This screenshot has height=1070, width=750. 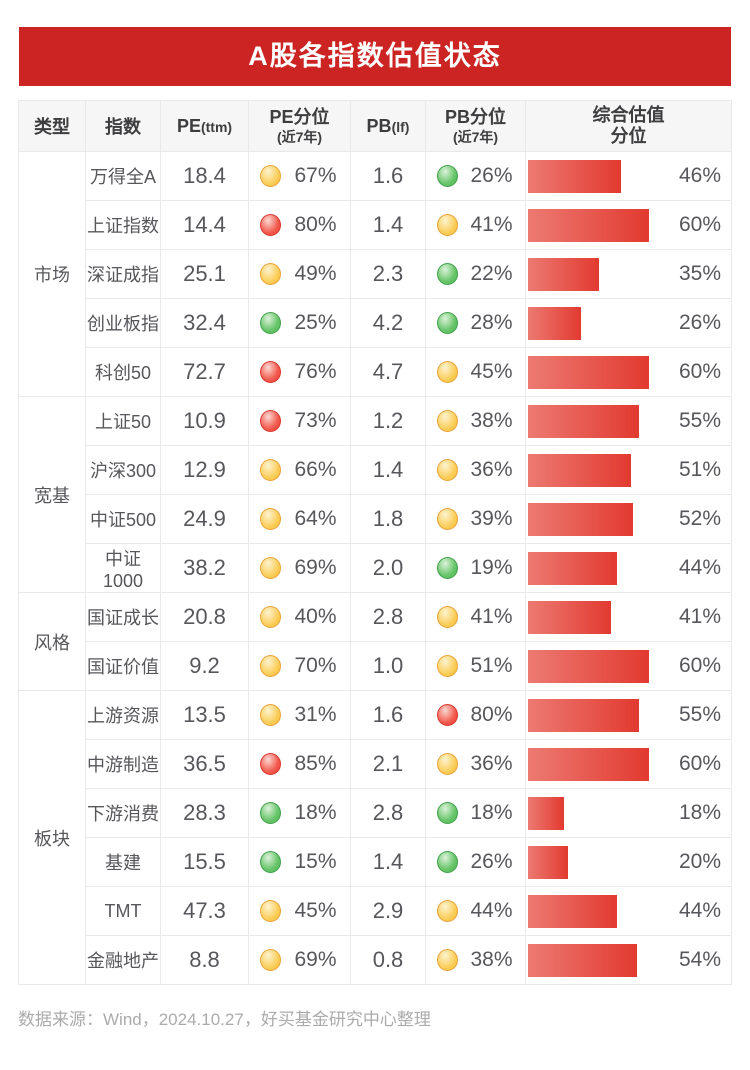 What do you see at coordinates (475, 116) in the screenshot?
I see `pb-percentile-label: PB分位` at bounding box center [475, 116].